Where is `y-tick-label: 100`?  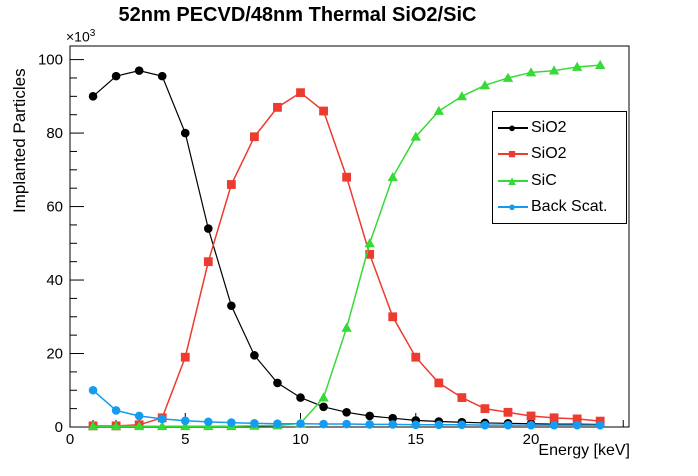 y-tick-label: 100 is located at coordinates (50, 60).